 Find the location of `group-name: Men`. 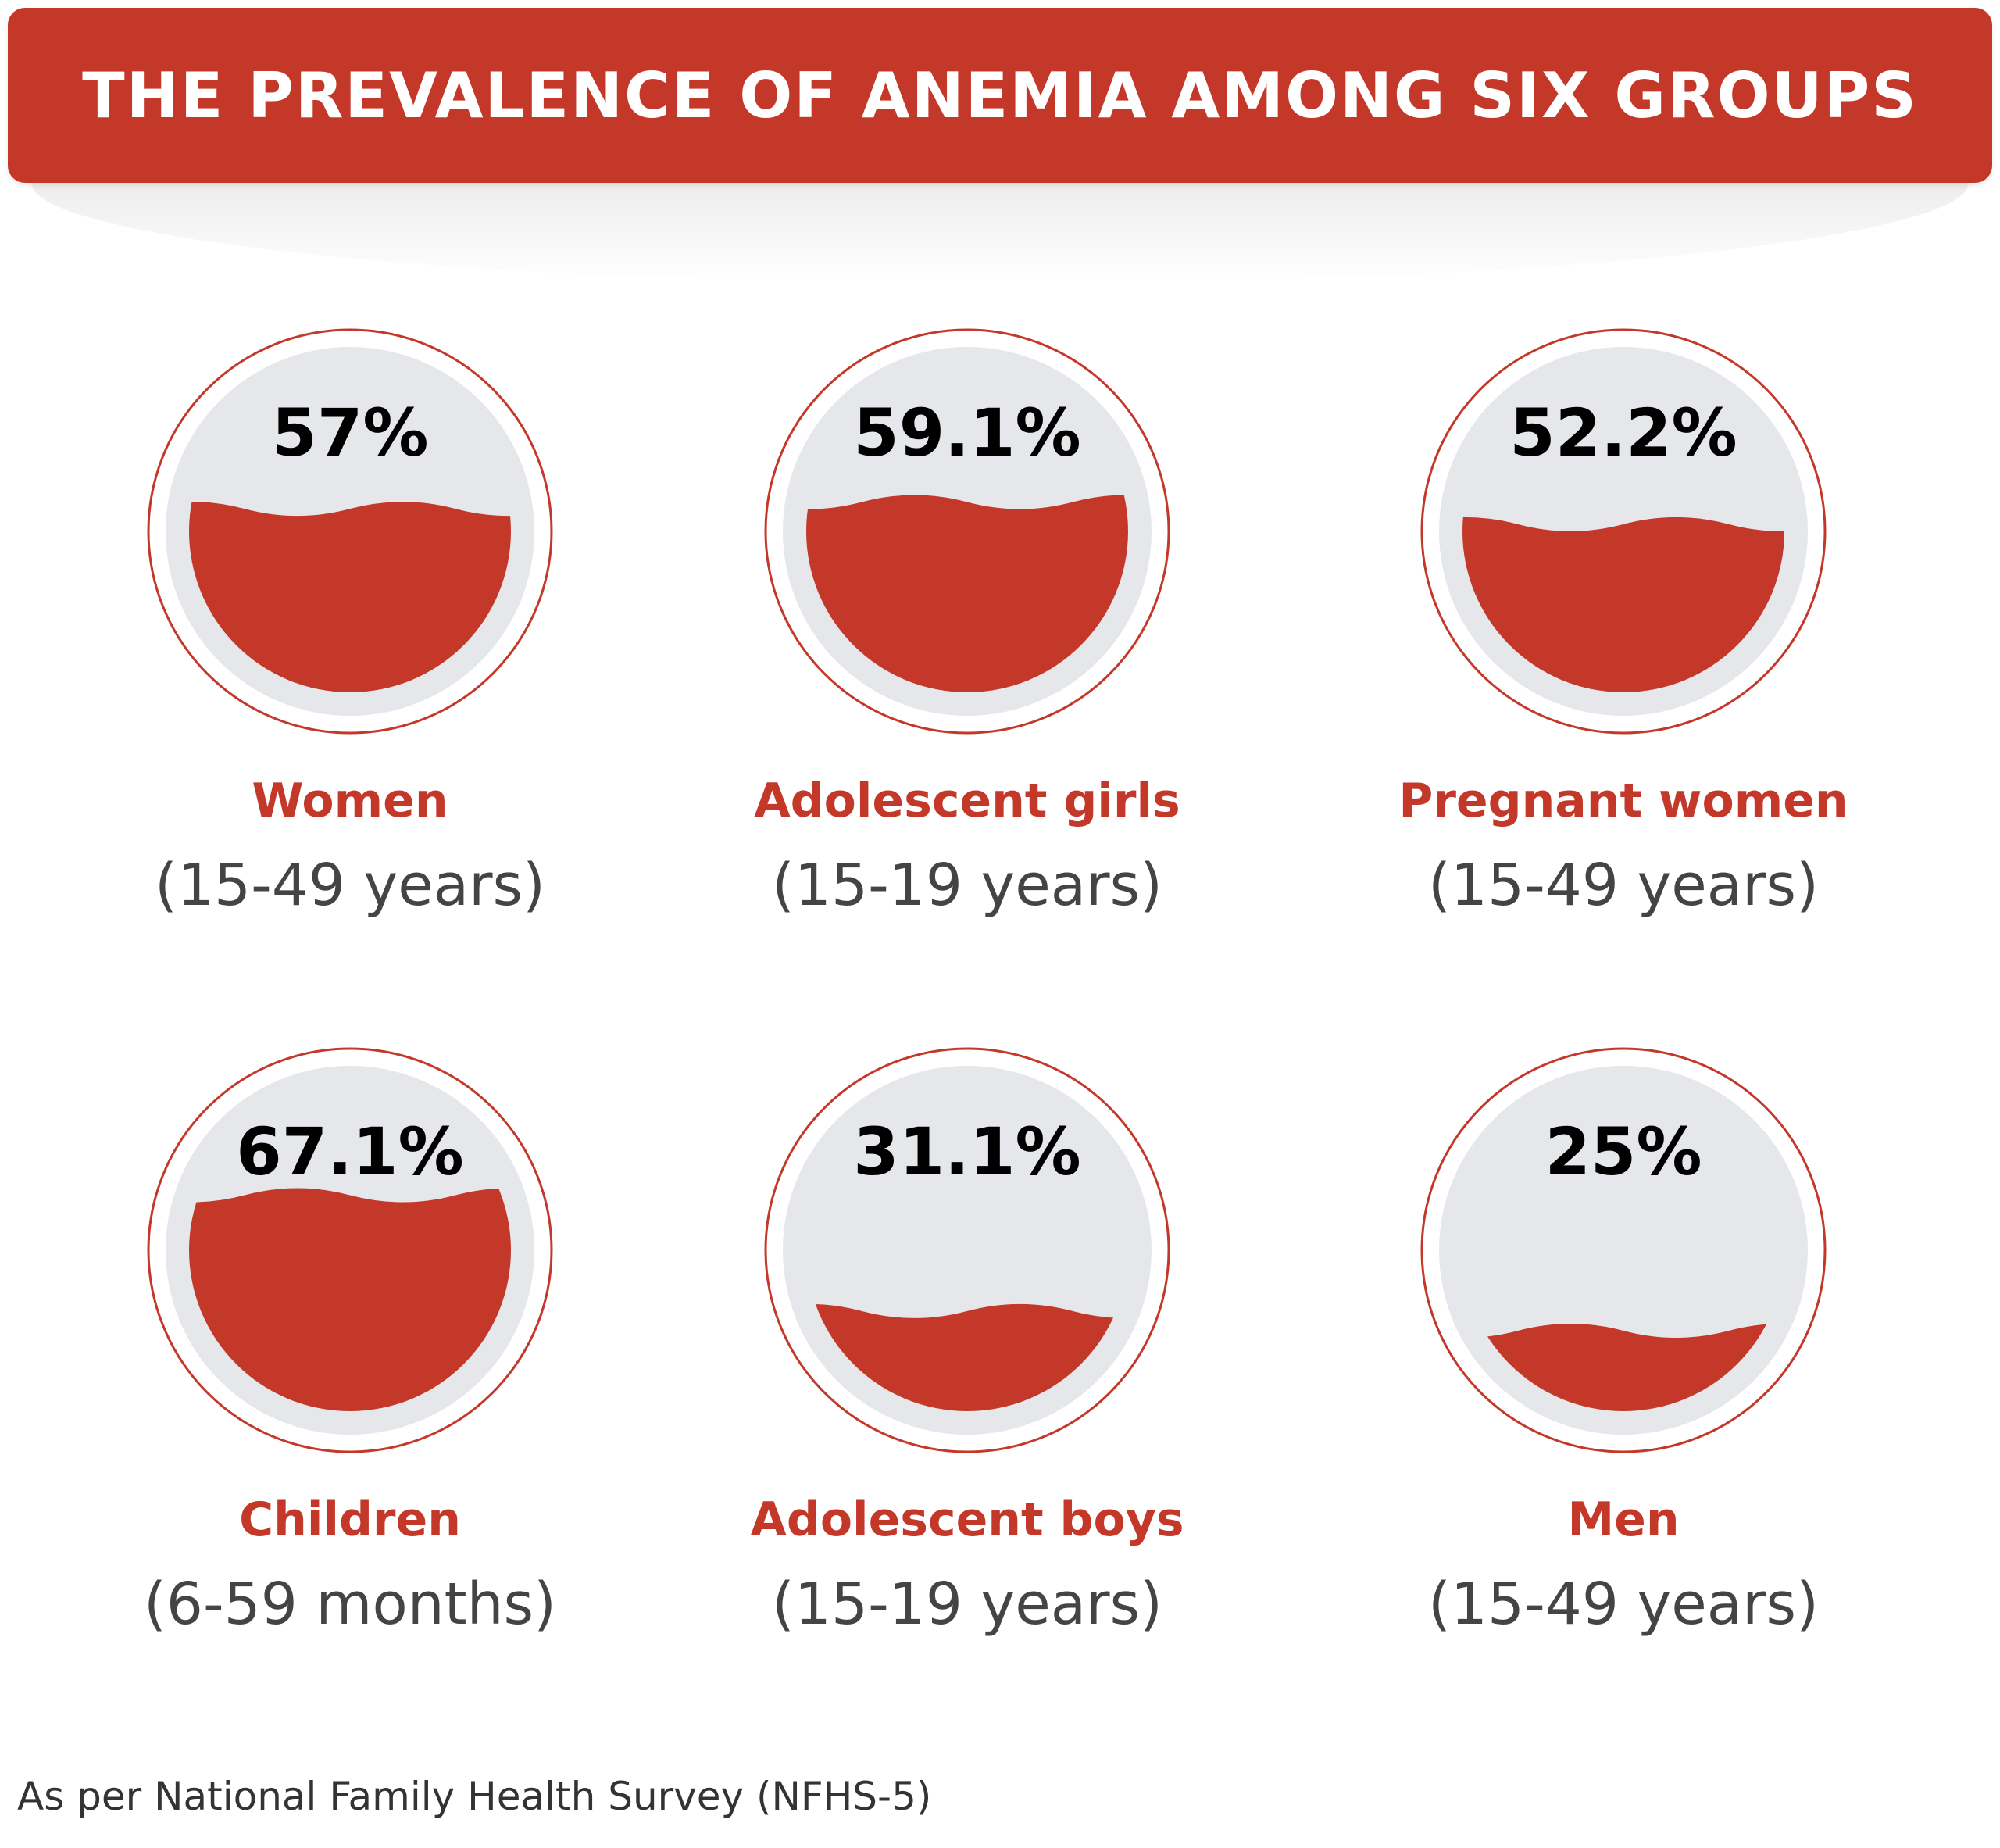

group-name: Men is located at coordinates (1623, 1519).